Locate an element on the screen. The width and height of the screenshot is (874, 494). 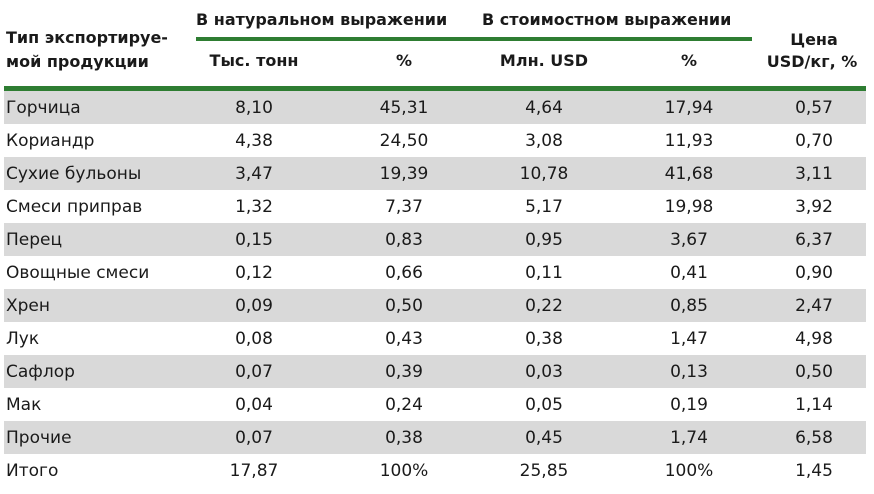
price-column-header-line2: USD/кг, % is located at coordinates (812, 61).